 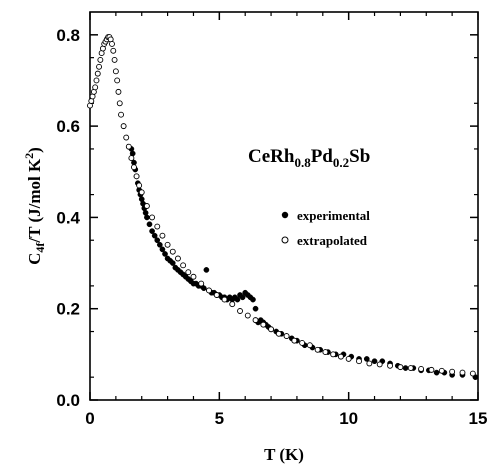 What do you see at coordinates (333, 215) in the screenshot?
I see `legend-label-experimental: experimental` at bounding box center [333, 215].